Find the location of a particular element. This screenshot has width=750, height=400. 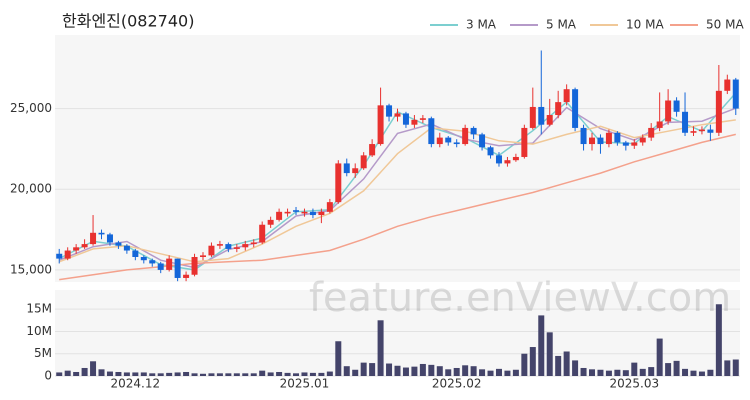

x-tick-label: 2025.01 is located at coordinates (305, 384).